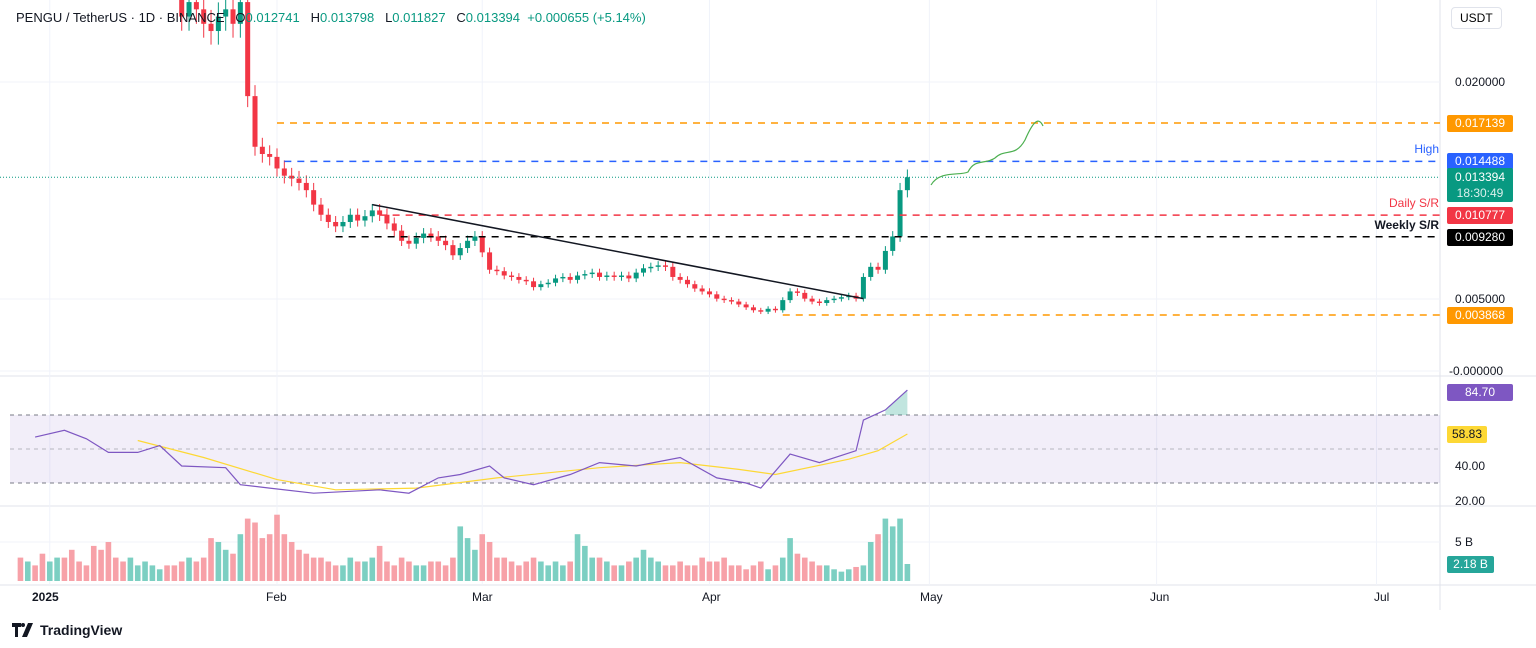  Describe the element at coordinates (1480, 216) in the screenshot. I see `level-badge-daily-sr: 0.010777` at that location.